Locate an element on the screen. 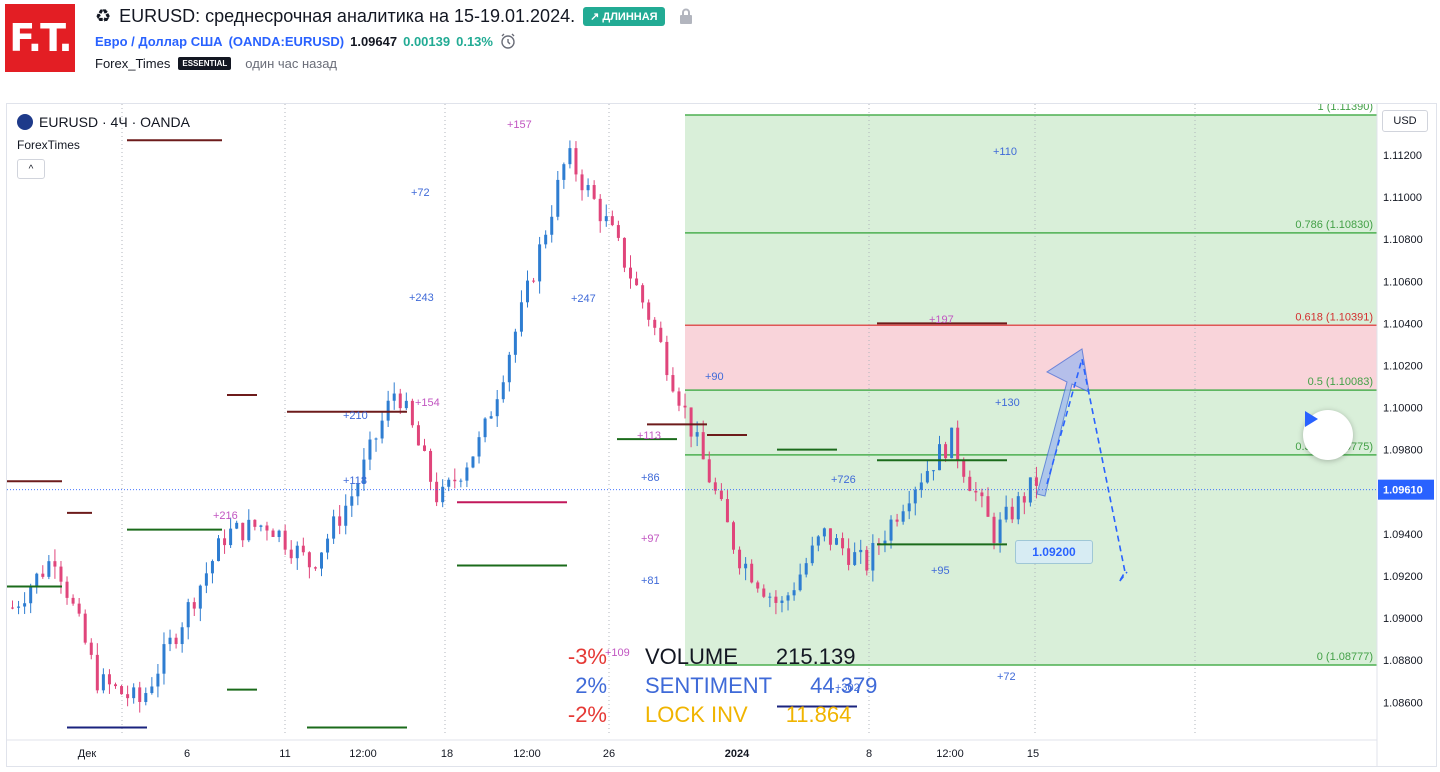 This screenshot has height=772, width=1440. trade-annotation: +95 is located at coordinates (940, 571).